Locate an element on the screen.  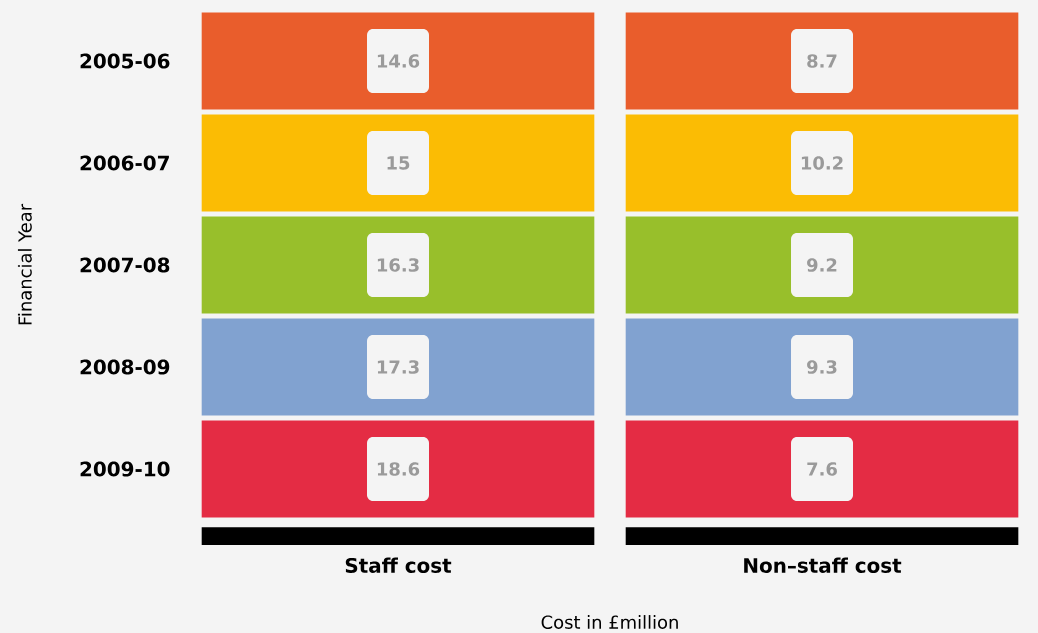
y-tick-label: 2009-10 is located at coordinates (125, 469).